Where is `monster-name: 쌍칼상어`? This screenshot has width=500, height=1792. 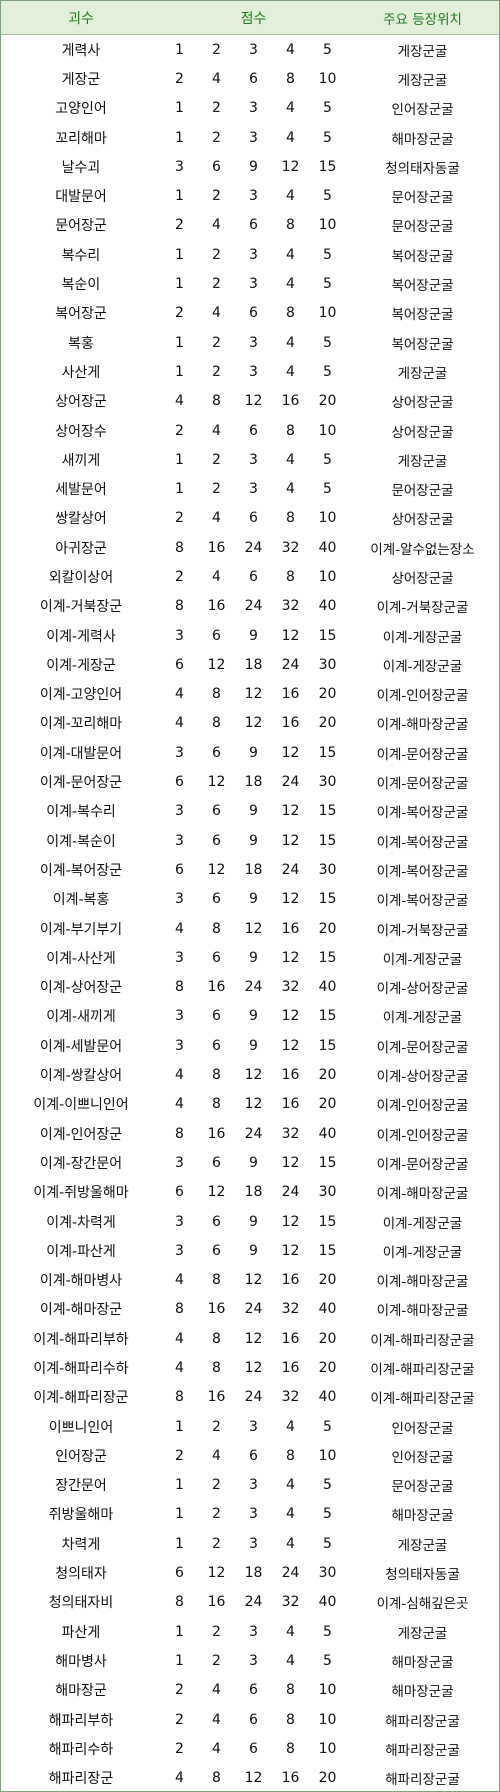 monster-name: 쌍칼상어 is located at coordinates (81, 519).